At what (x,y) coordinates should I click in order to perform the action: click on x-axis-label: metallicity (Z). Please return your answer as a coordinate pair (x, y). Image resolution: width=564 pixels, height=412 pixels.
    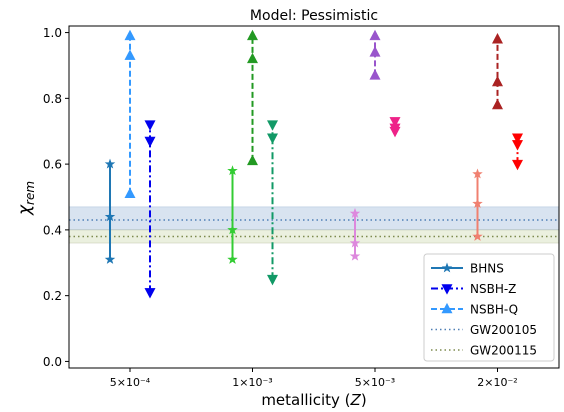
    Looking at the image, I should click on (313, 400).